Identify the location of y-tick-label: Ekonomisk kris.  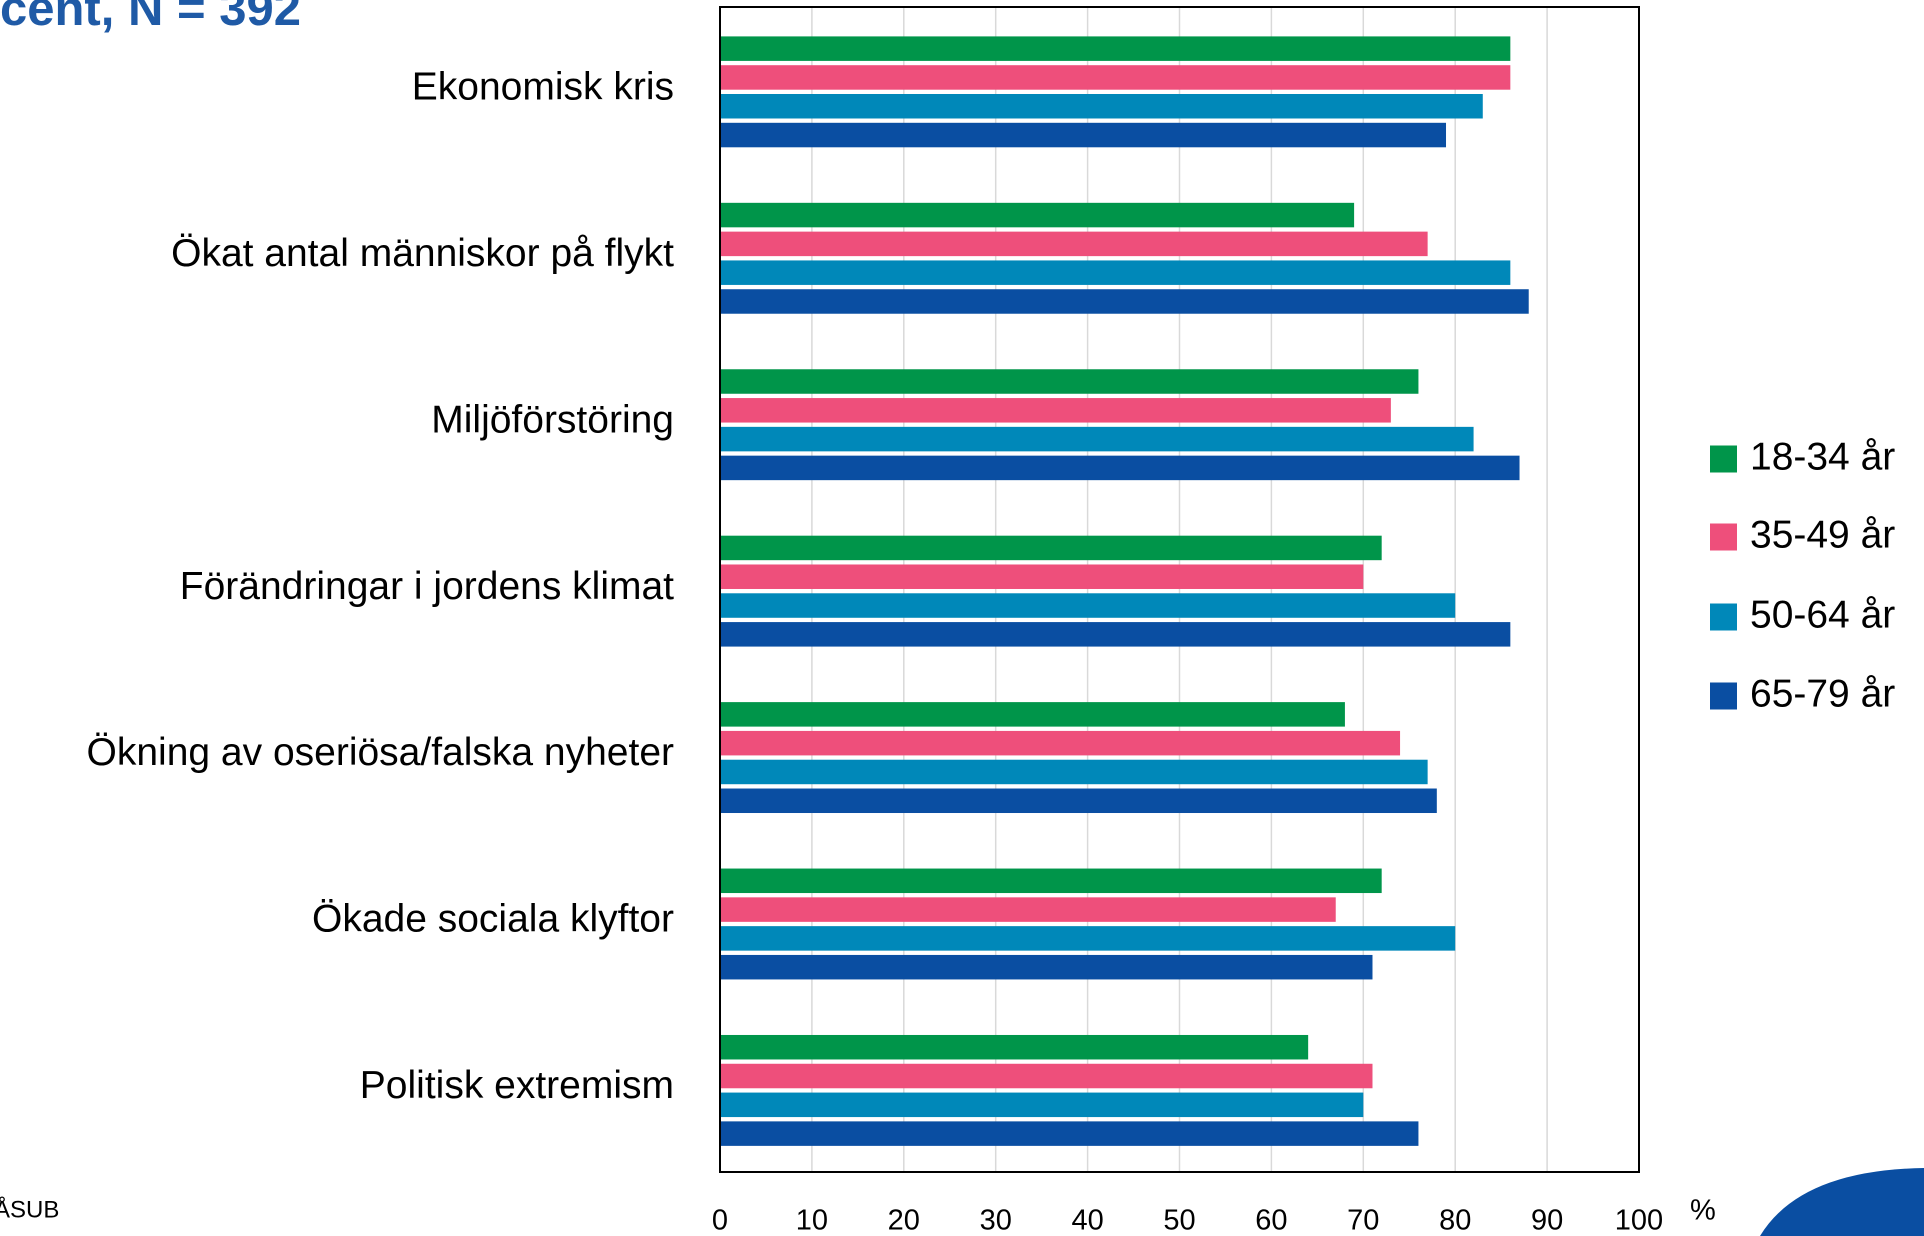
(543, 87).